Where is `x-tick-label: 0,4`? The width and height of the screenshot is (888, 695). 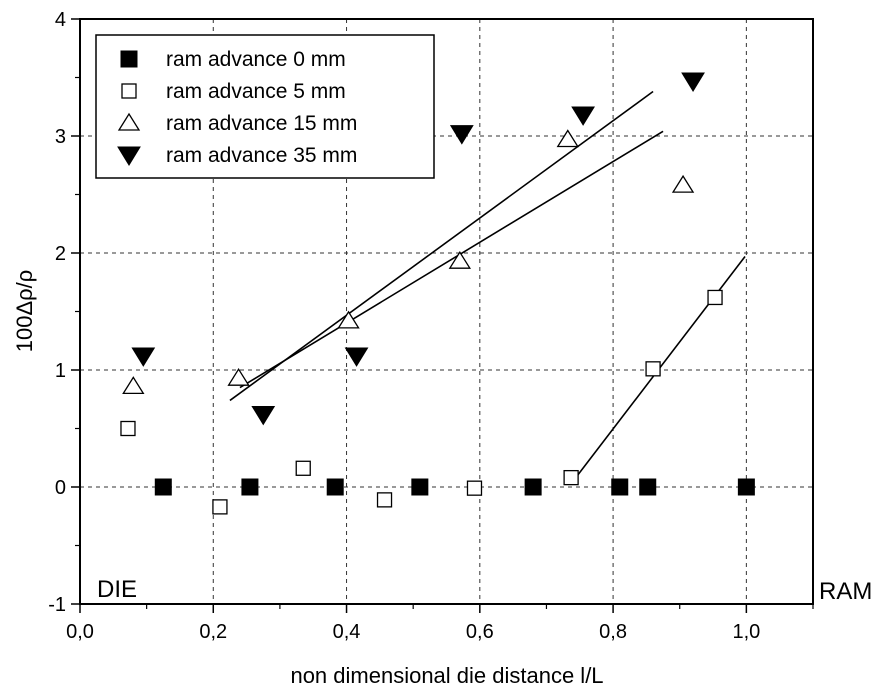 x-tick-label: 0,4 is located at coordinates (347, 632).